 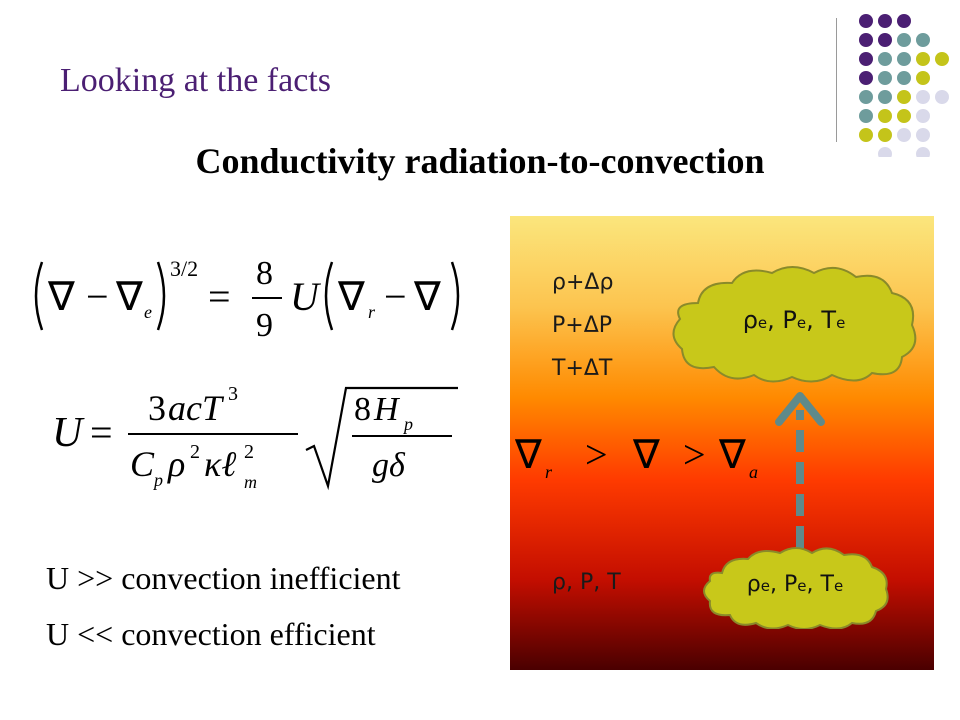 I want to click on label-pressure-perturbed: P+ΔP, so click(x=582, y=325).